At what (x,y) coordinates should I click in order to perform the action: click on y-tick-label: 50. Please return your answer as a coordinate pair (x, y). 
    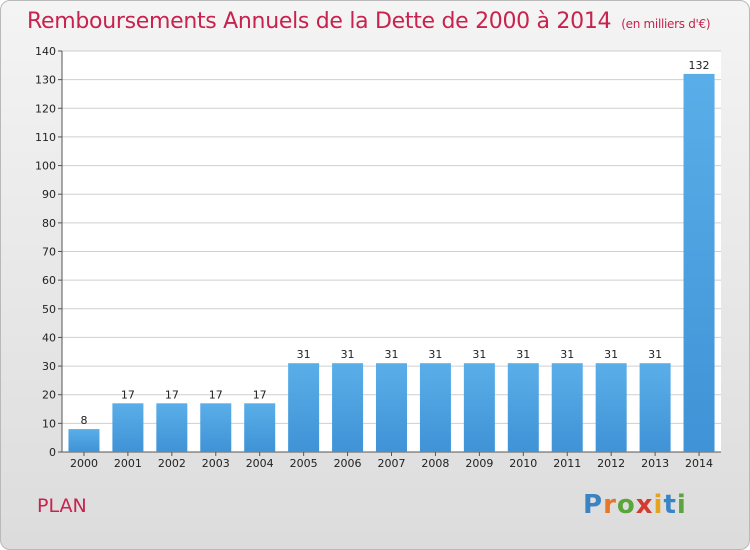
    Looking at the image, I should click on (49, 309).